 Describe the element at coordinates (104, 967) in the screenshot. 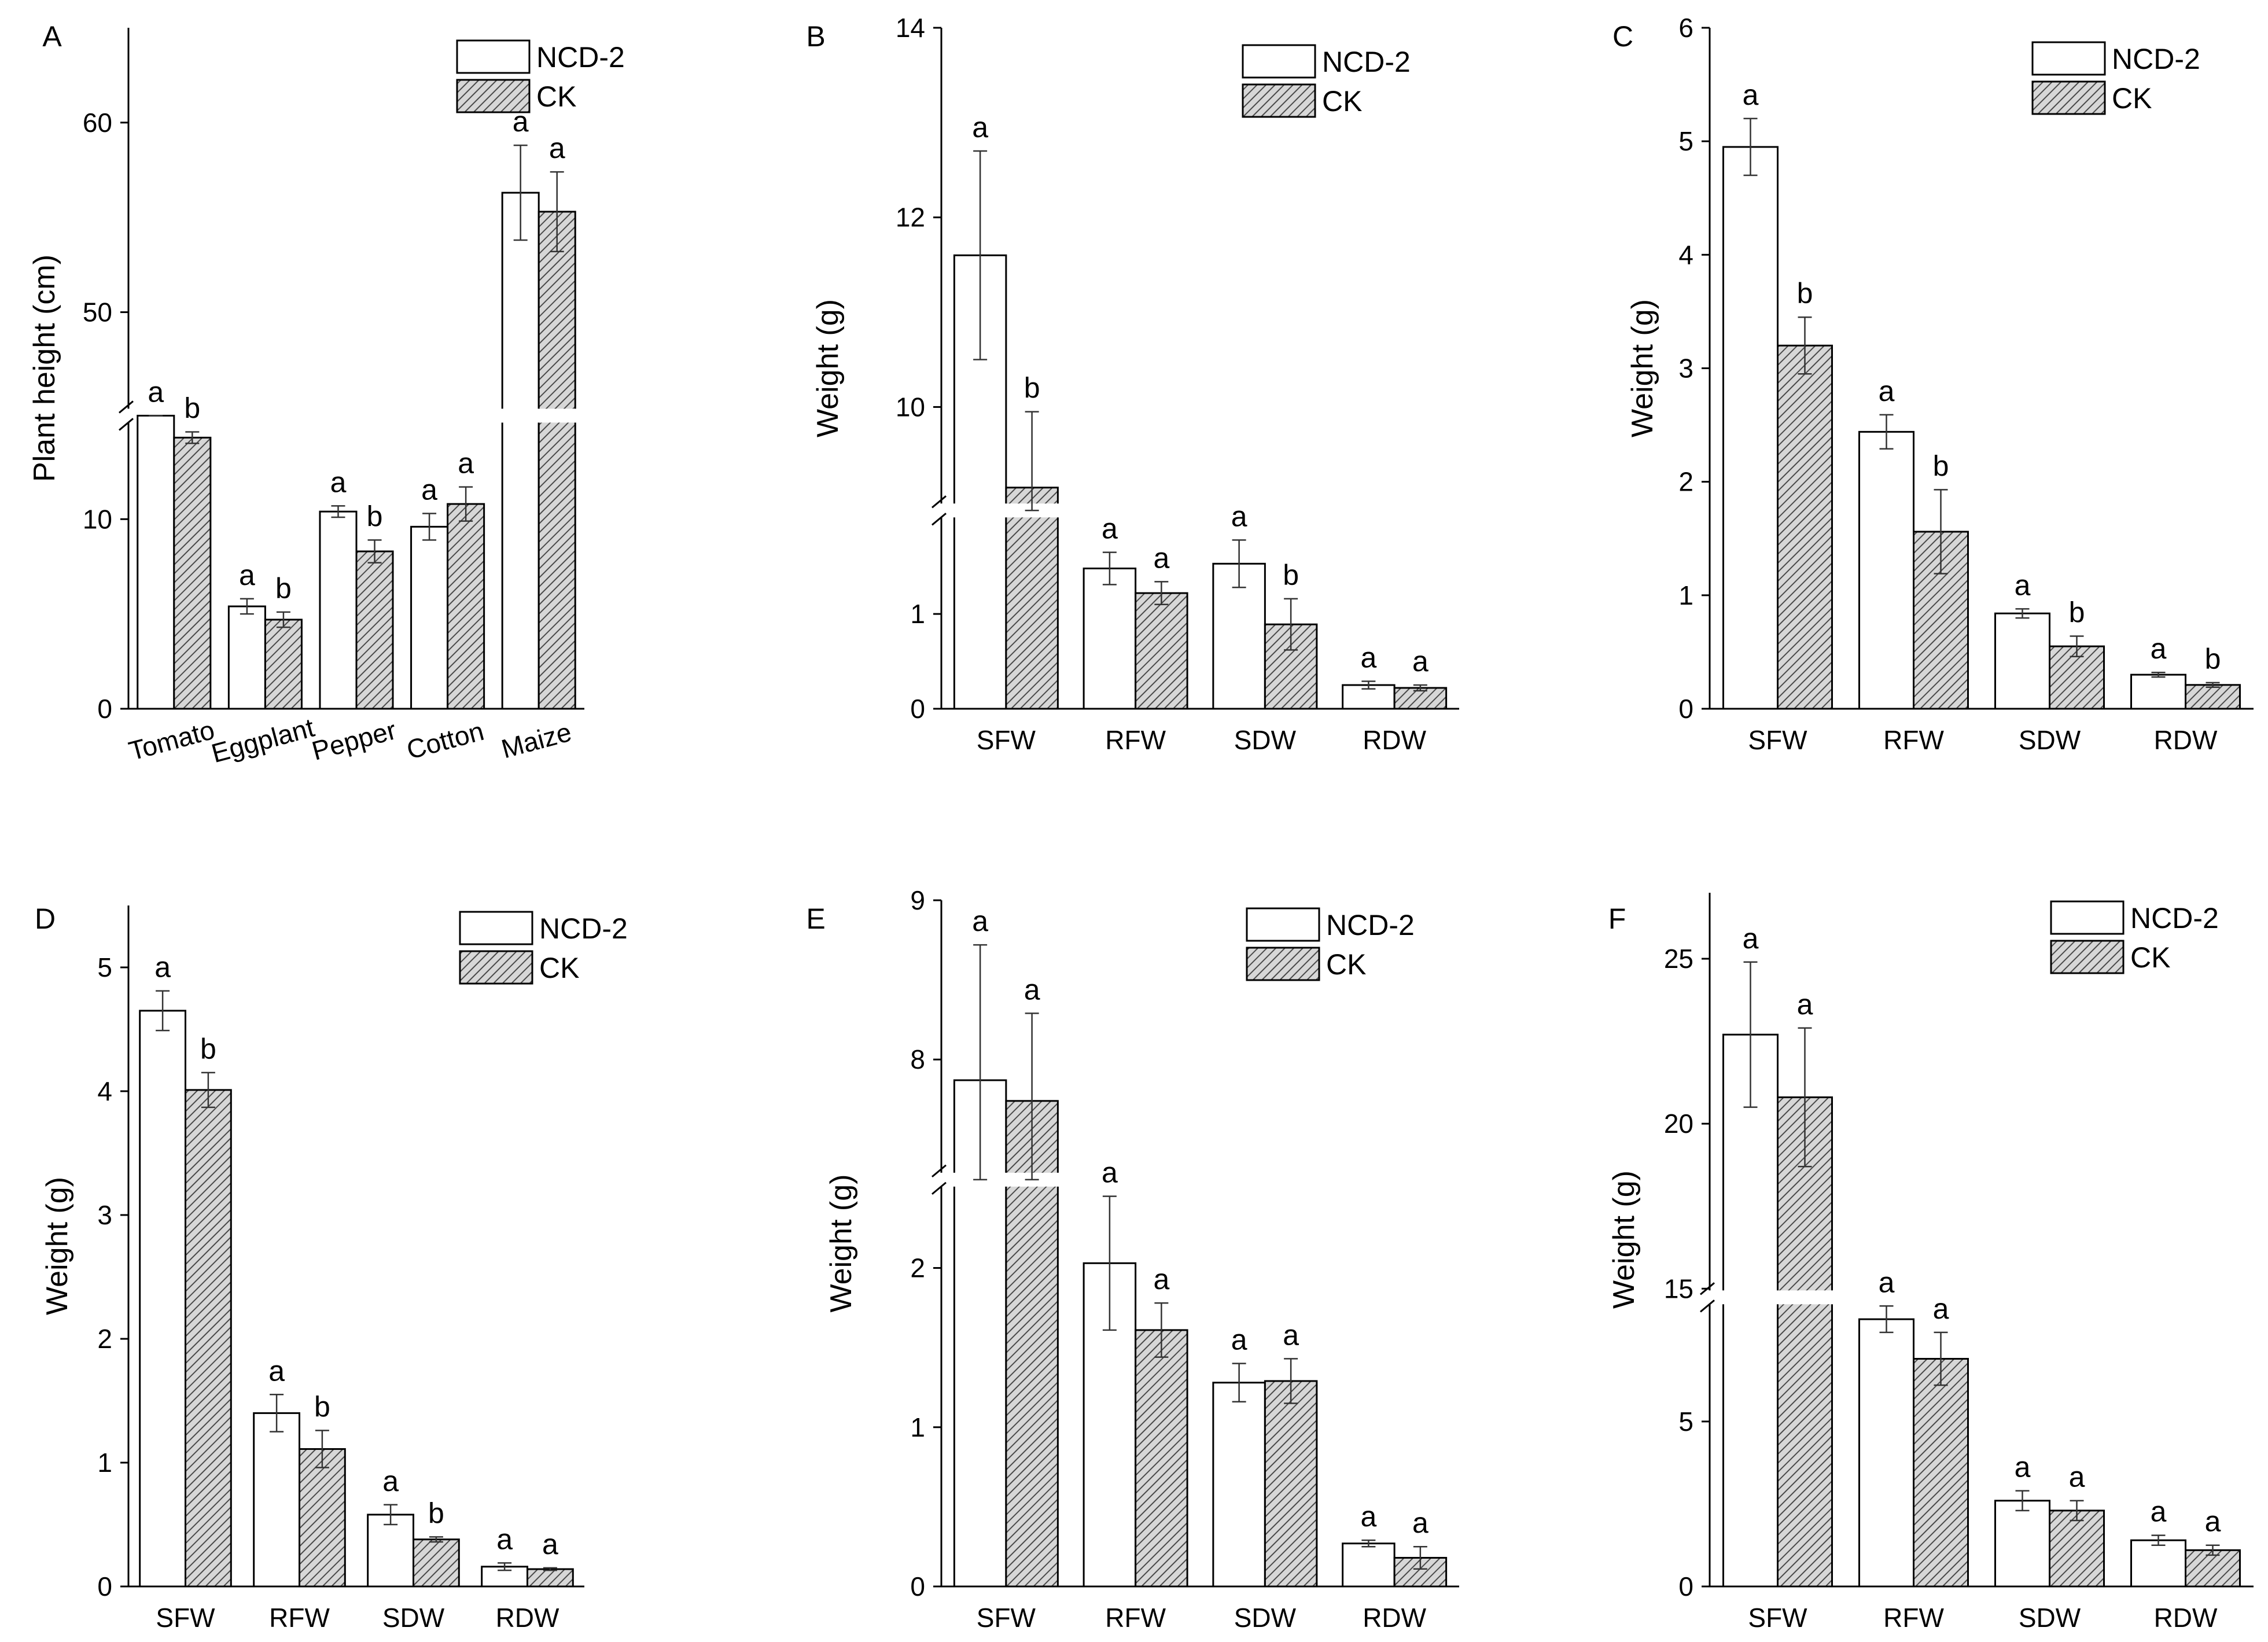

I see `y-tick-label-D: 5` at that location.